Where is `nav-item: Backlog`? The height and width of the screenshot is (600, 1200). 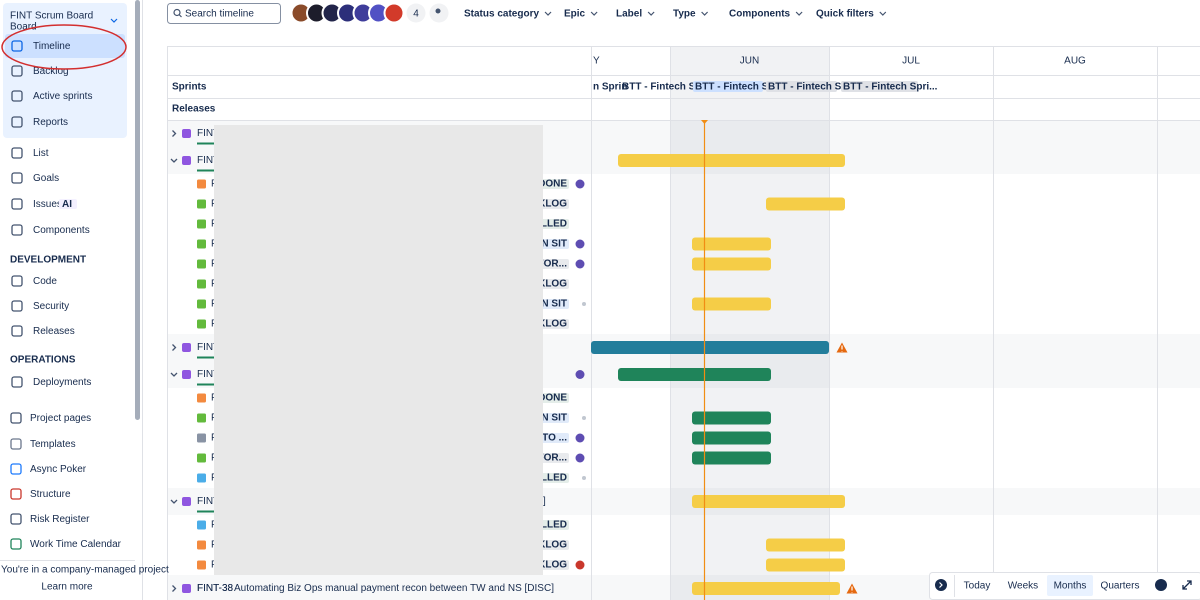
nav-item: Backlog is located at coordinates (51, 71).